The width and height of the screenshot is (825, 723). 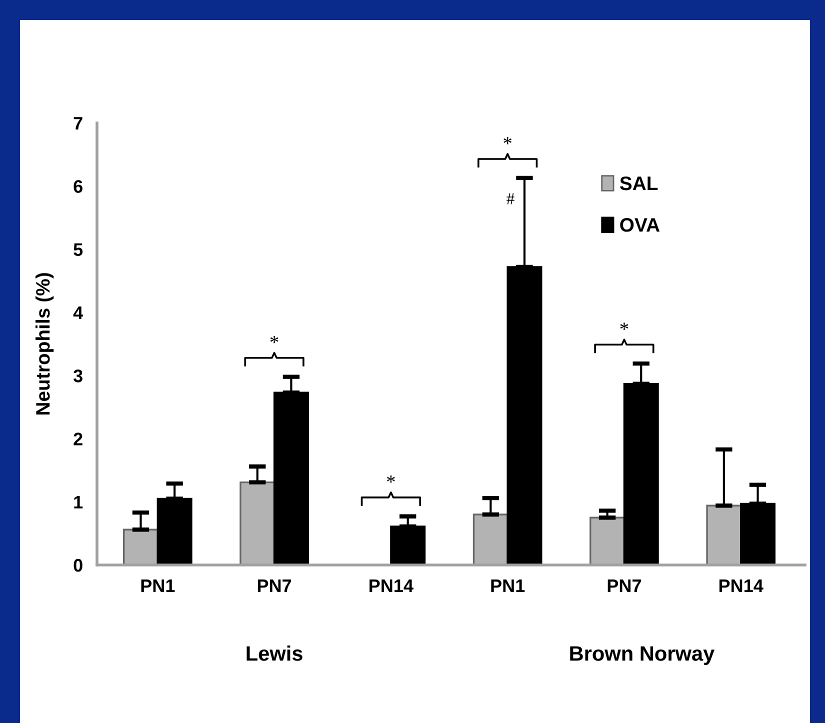 What do you see at coordinates (78, 565) in the screenshot?
I see `y-tick-label: 0` at bounding box center [78, 565].